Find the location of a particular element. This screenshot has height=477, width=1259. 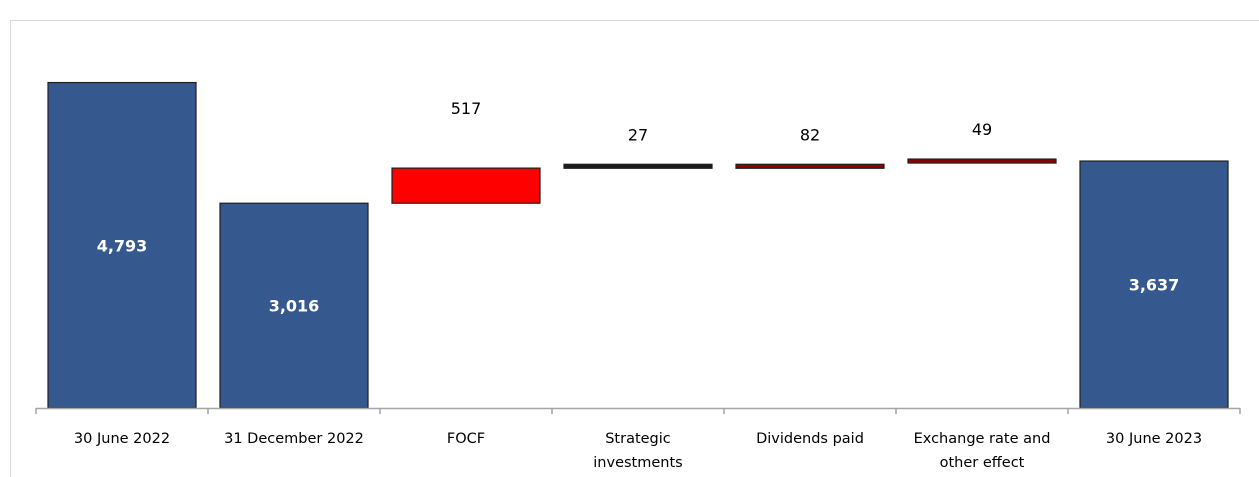

category-label: 31 December 2022 is located at coordinates (294, 439).